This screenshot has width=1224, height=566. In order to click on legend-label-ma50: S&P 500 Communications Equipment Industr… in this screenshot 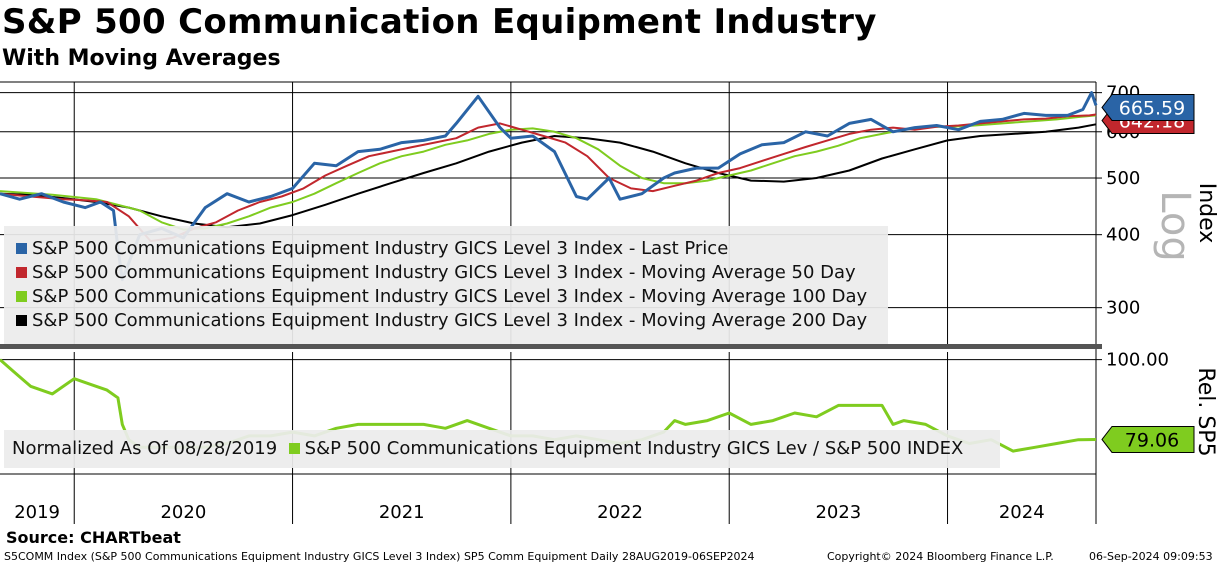, I will do `click(444, 272)`.